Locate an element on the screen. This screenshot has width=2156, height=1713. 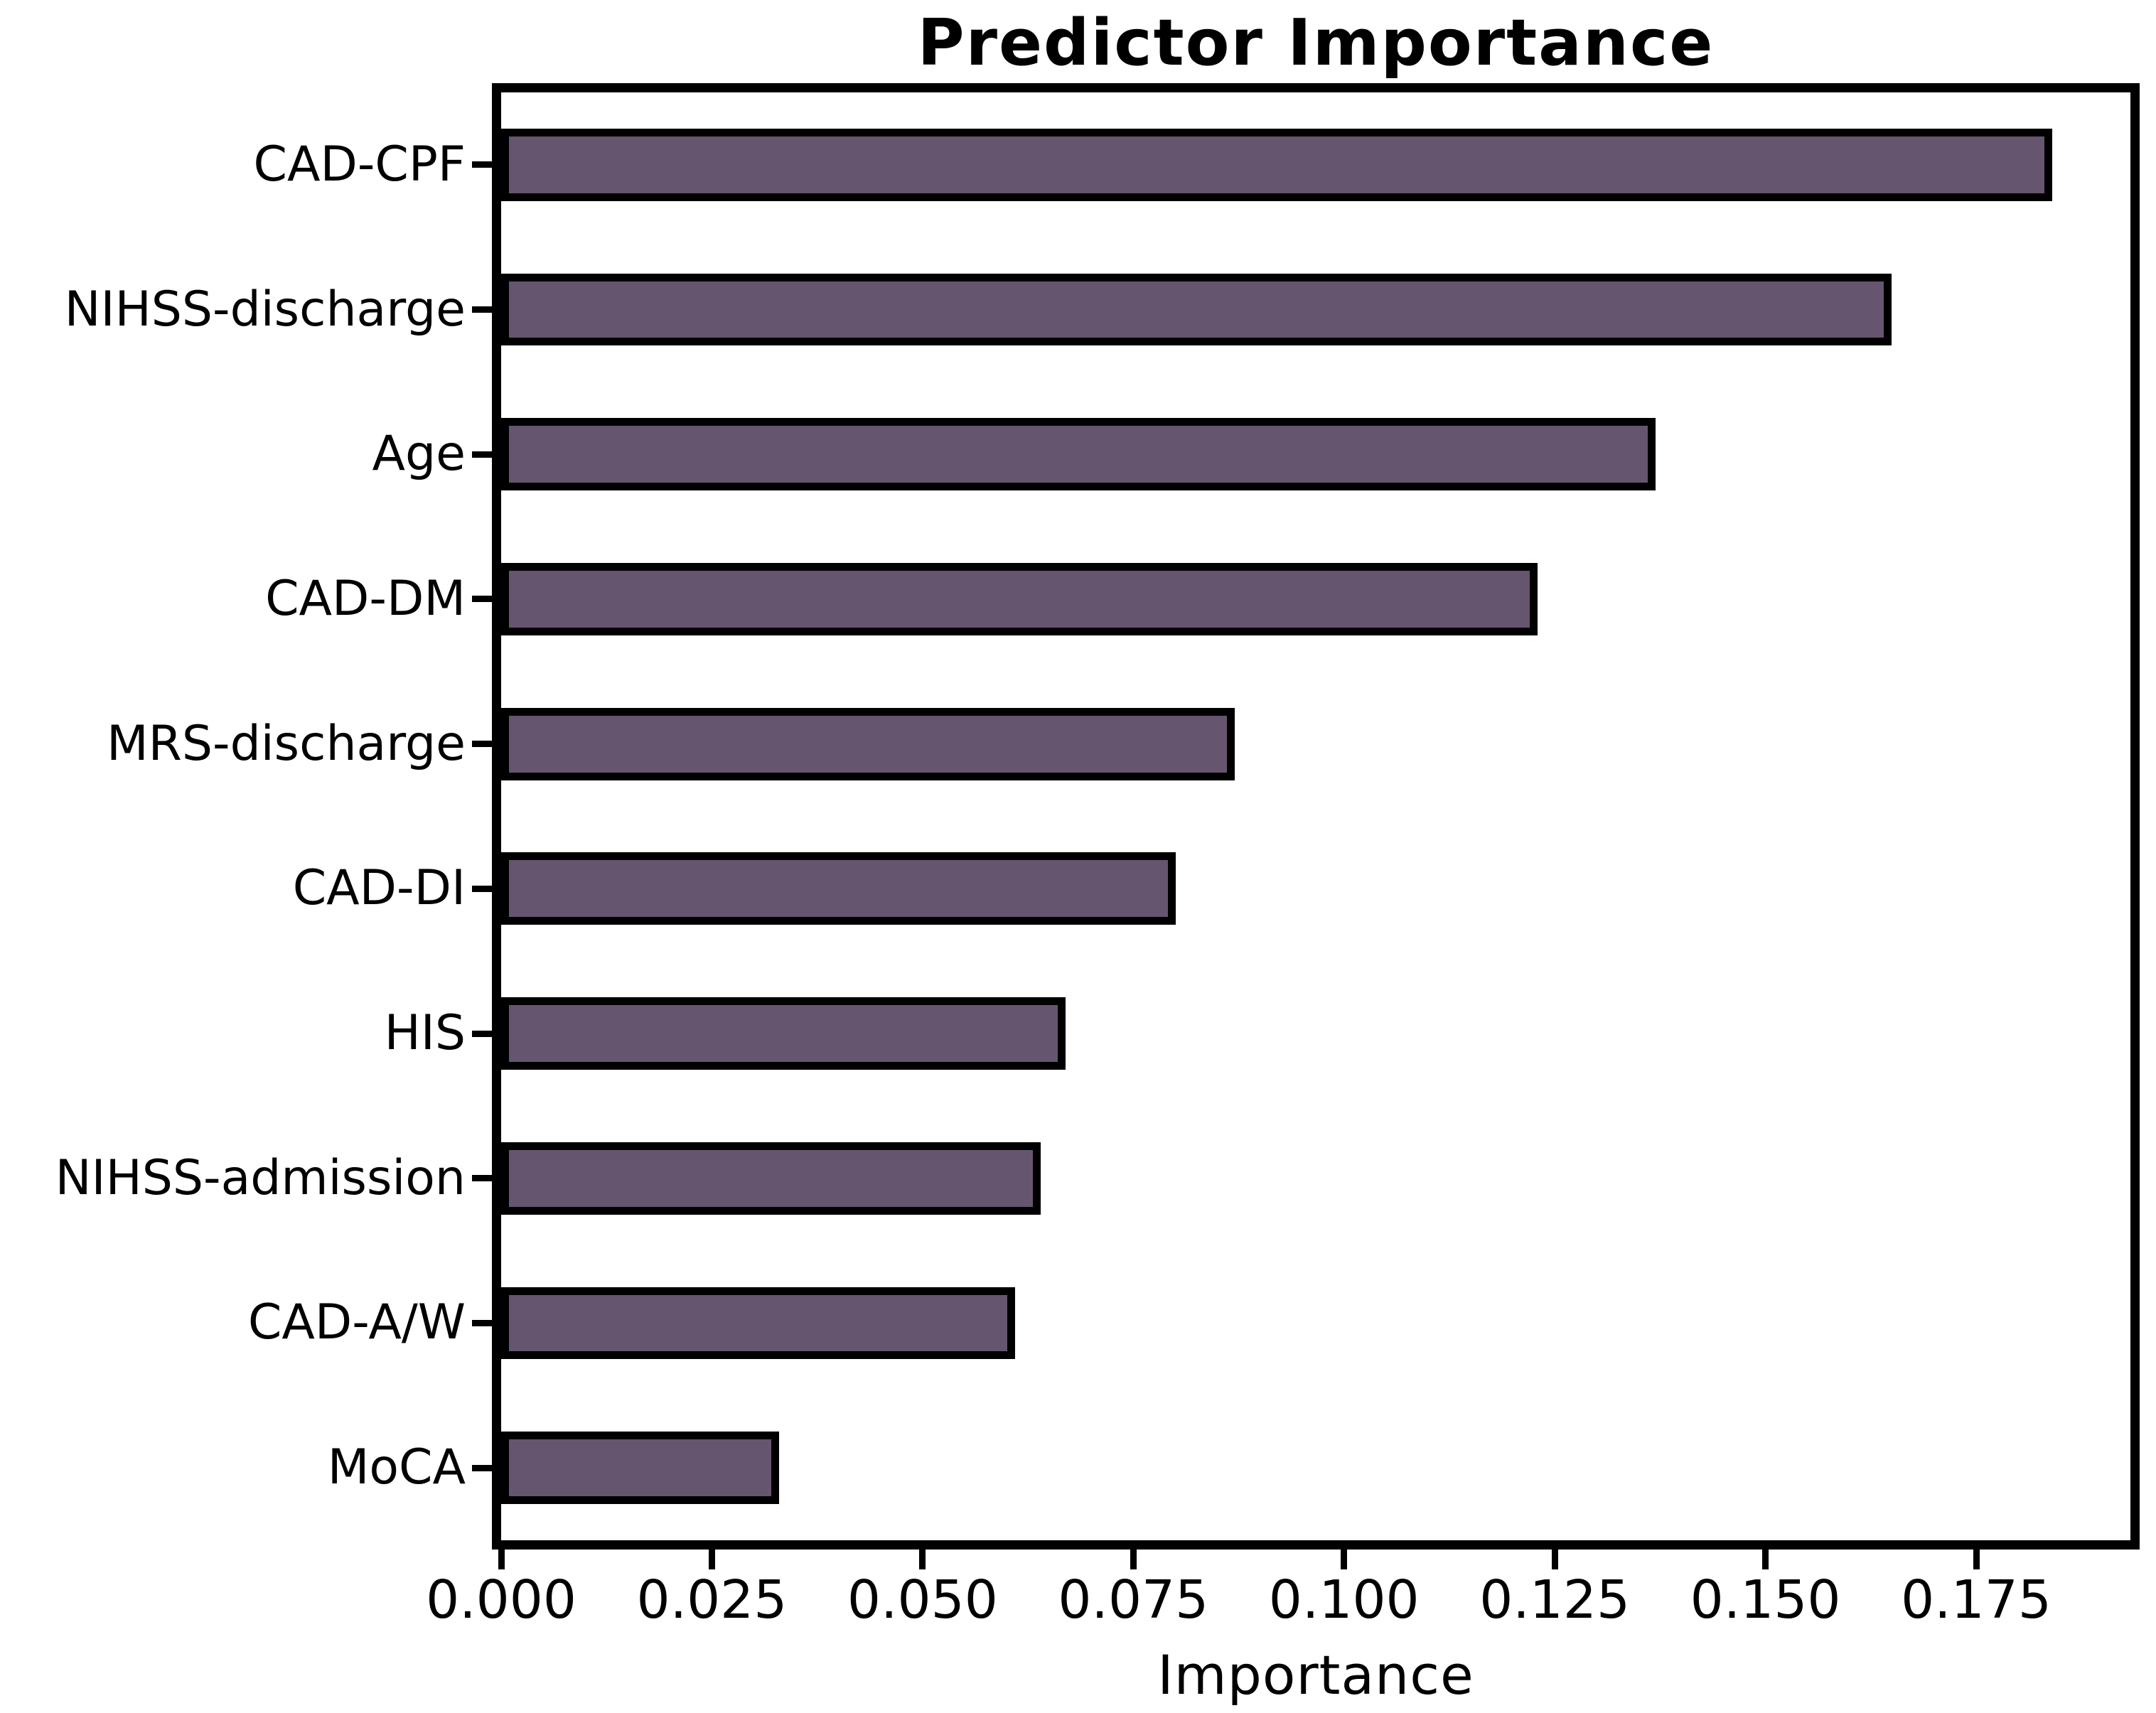
x-tick-label: 0.150 is located at coordinates (1765, 1600).